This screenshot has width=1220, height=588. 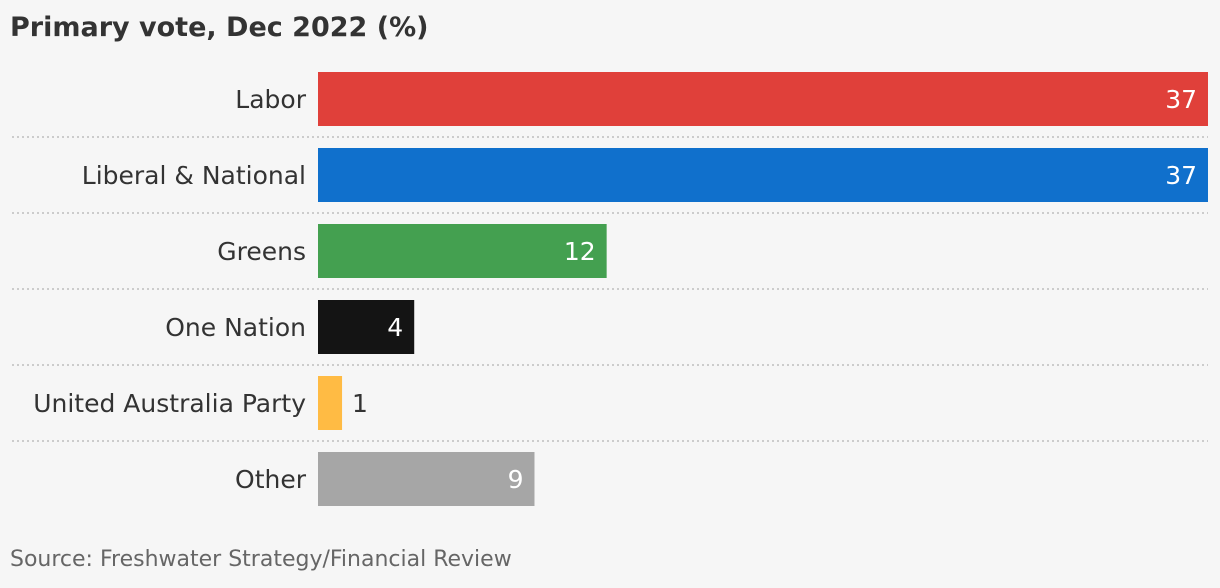 I want to click on bar-united-australia-party, so click(x=330, y=403).